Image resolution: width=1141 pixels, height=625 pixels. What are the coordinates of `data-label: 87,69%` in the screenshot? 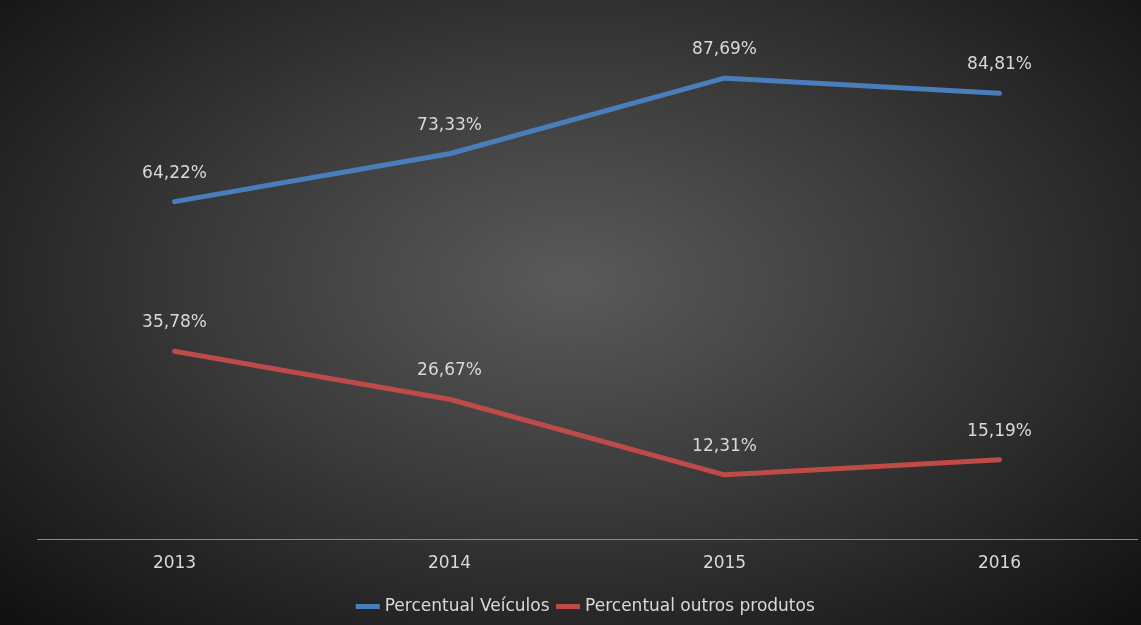 It's located at (724, 48).